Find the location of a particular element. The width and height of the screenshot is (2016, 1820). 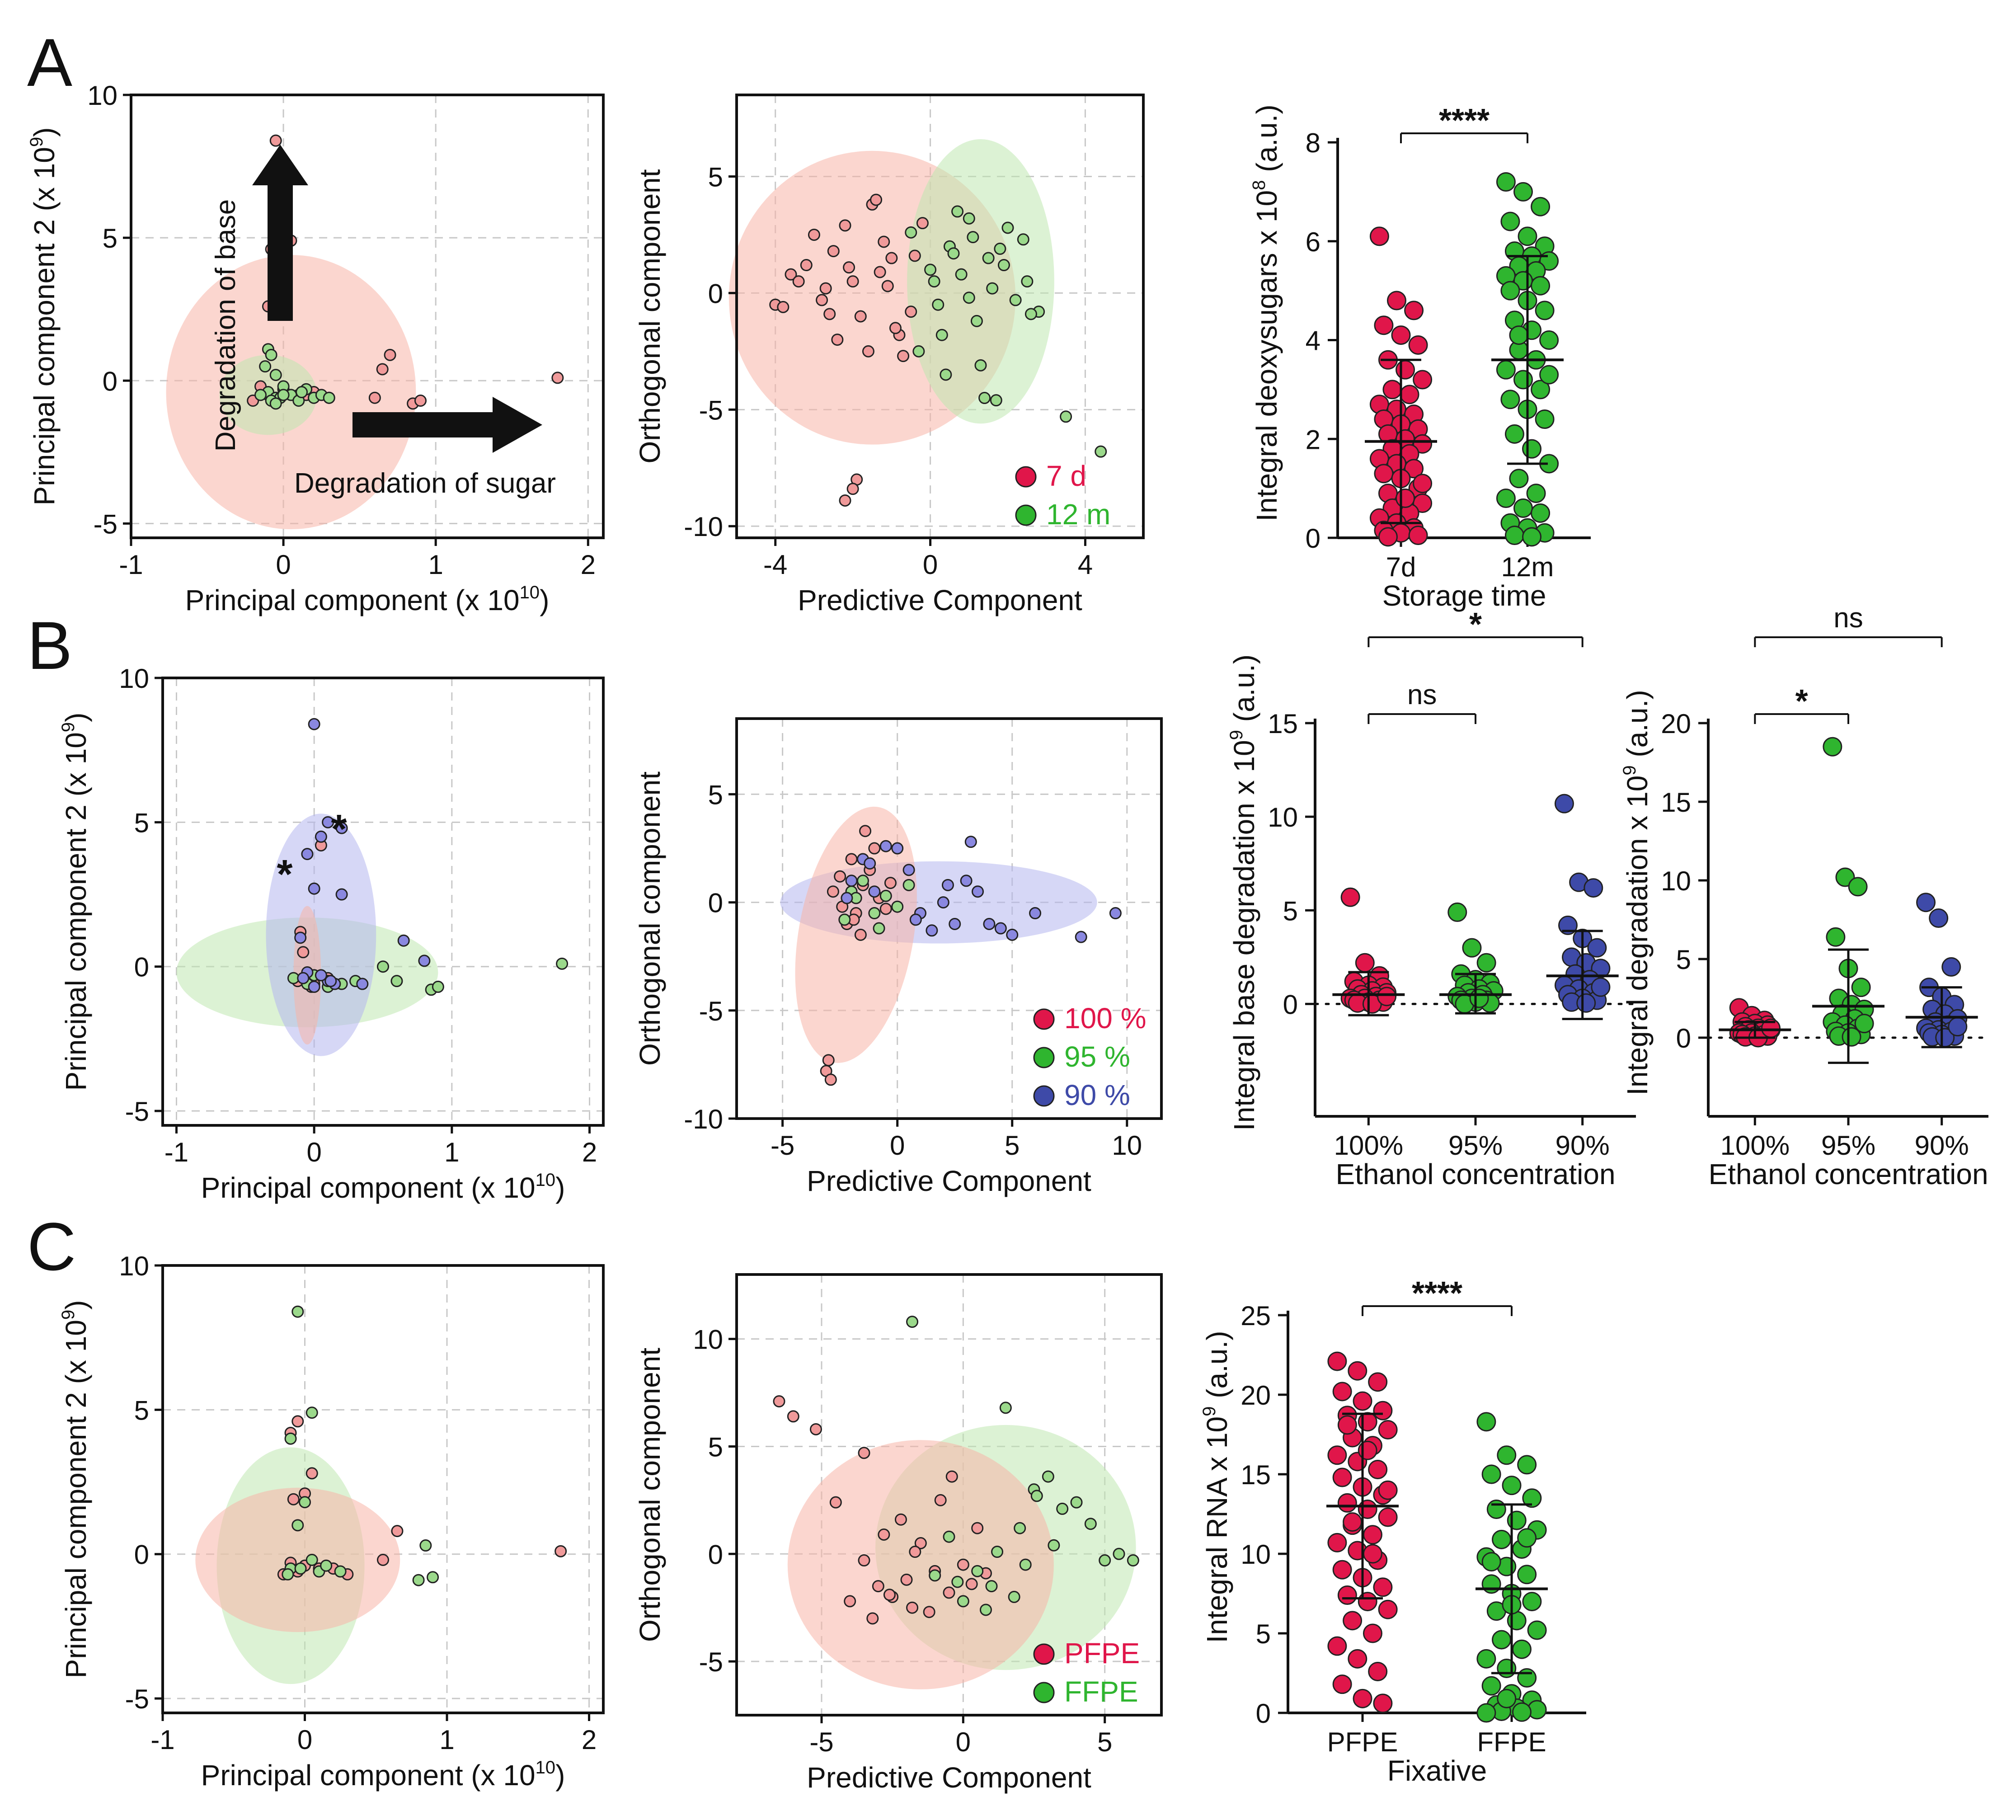

x-tick-label: 5 is located at coordinates (1012, 1146).